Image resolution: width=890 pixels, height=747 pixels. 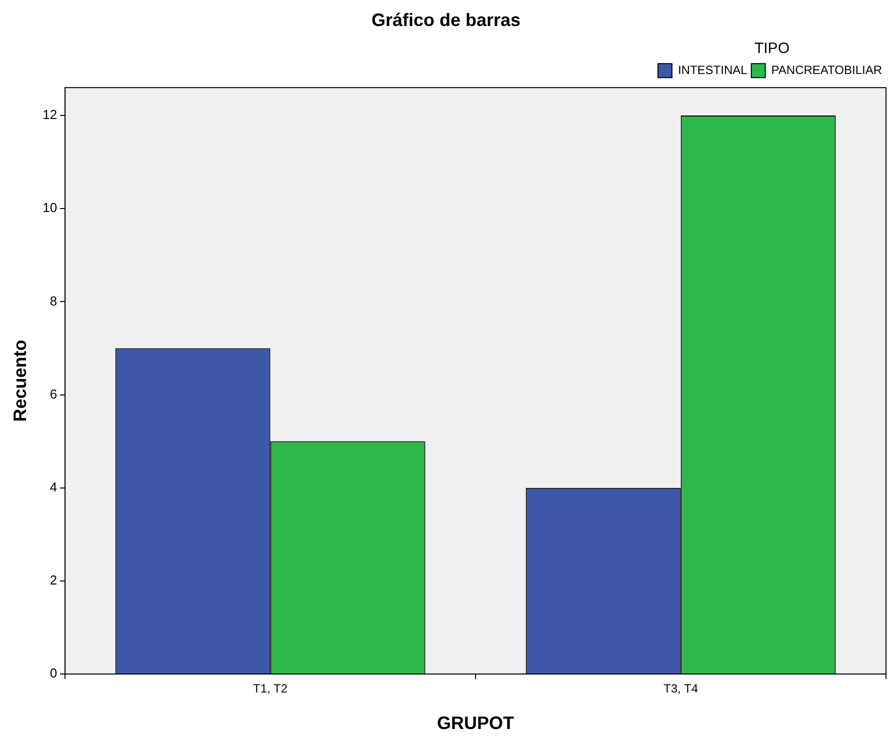 What do you see at coordinates (54, 580) in the screenshot?
I see `y-tick-label: 2` at bounding box center [54, 580].